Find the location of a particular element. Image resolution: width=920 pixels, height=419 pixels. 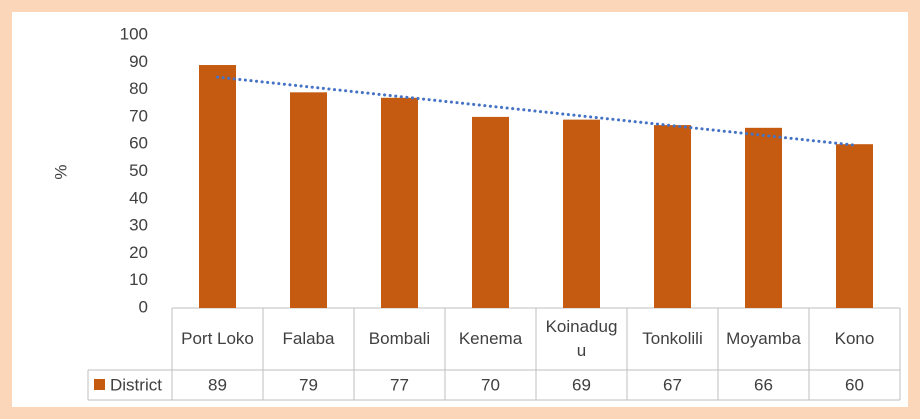

x-tick-label: Bombali is located at coordinates (399, 338).